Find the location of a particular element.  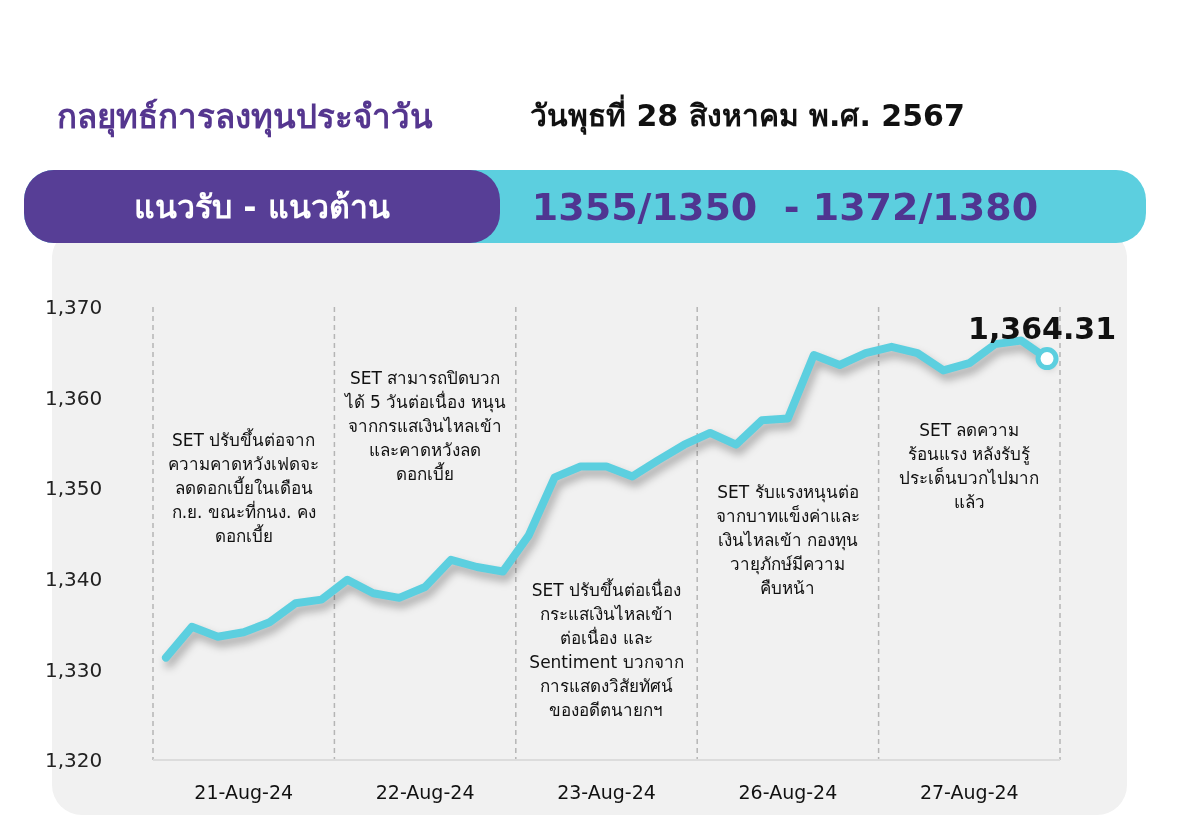

annotation: SET ปรับขึ้นต่อจาก ความคาดหวังเฟดจะ ลดดอกเบี้ยในเดือน ก.ย. ขณะที่กนง. คง ดอกเบี้ย is located at coordinates (244, 488).